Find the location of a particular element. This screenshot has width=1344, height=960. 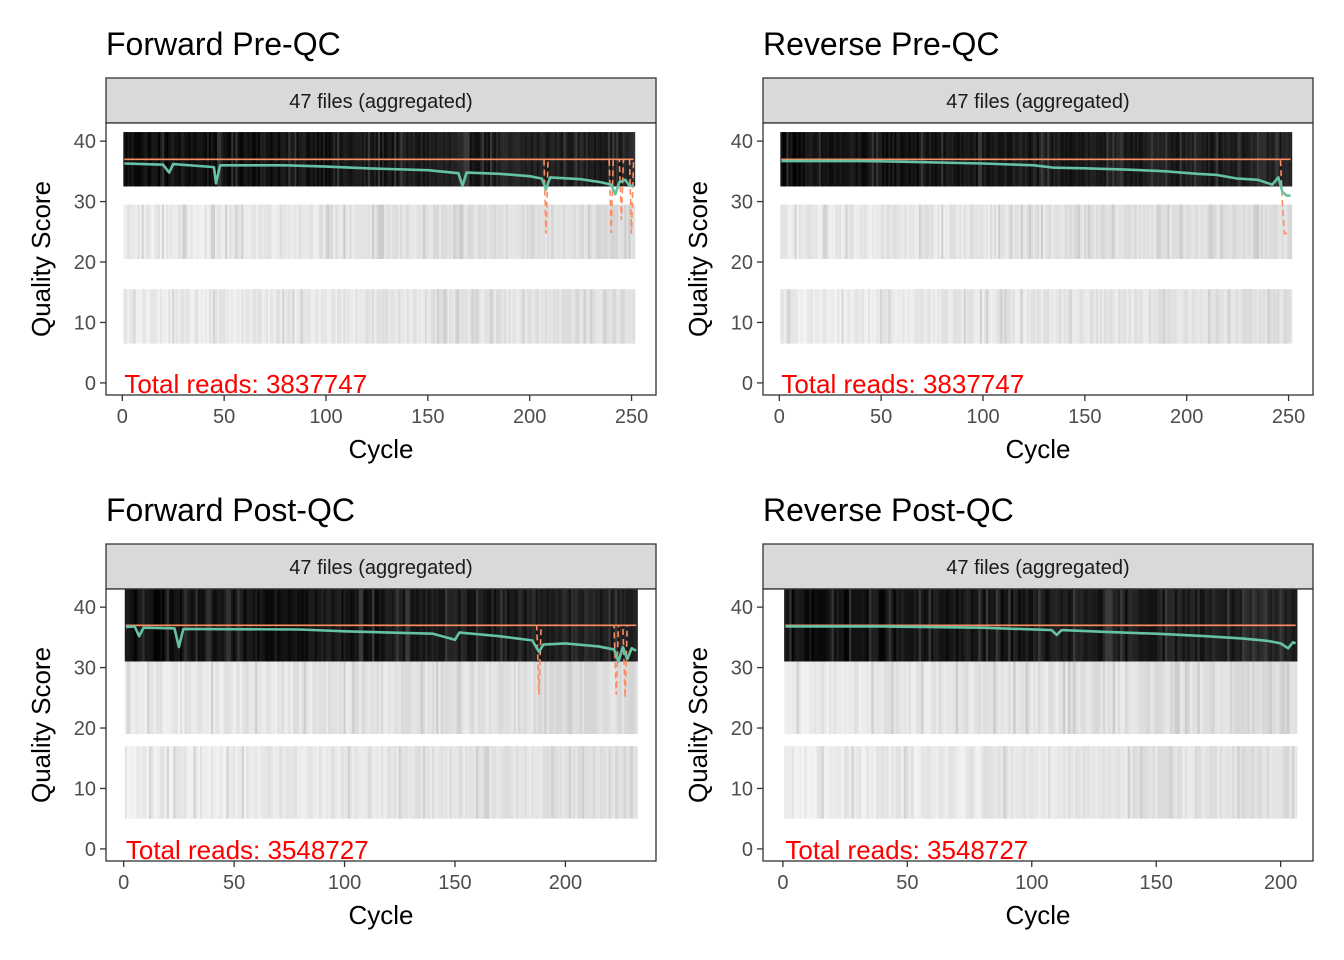

facet-strip-label: 47 files (aggregated) is located at coordinates (1037, 568).